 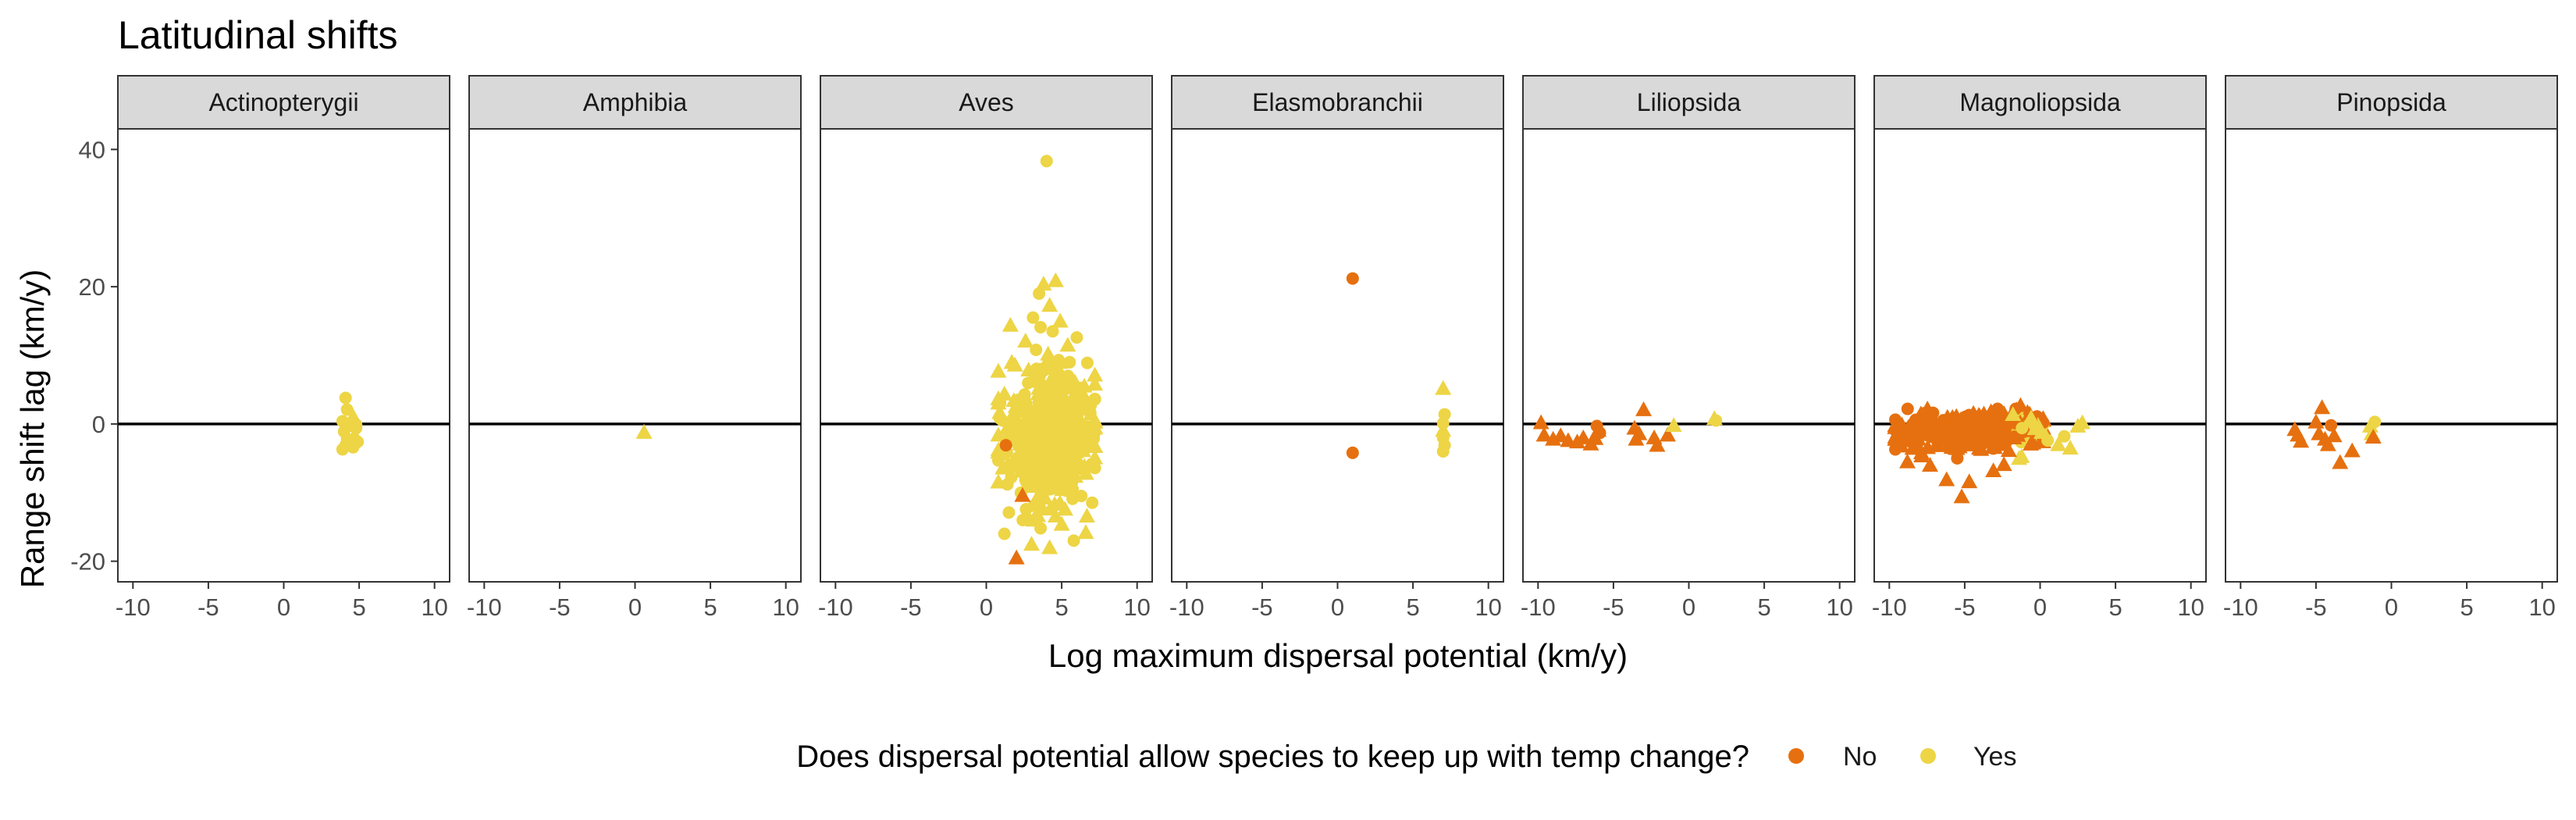 I want to click on strip-elasmobranchii, so click(x=1337, y=102).